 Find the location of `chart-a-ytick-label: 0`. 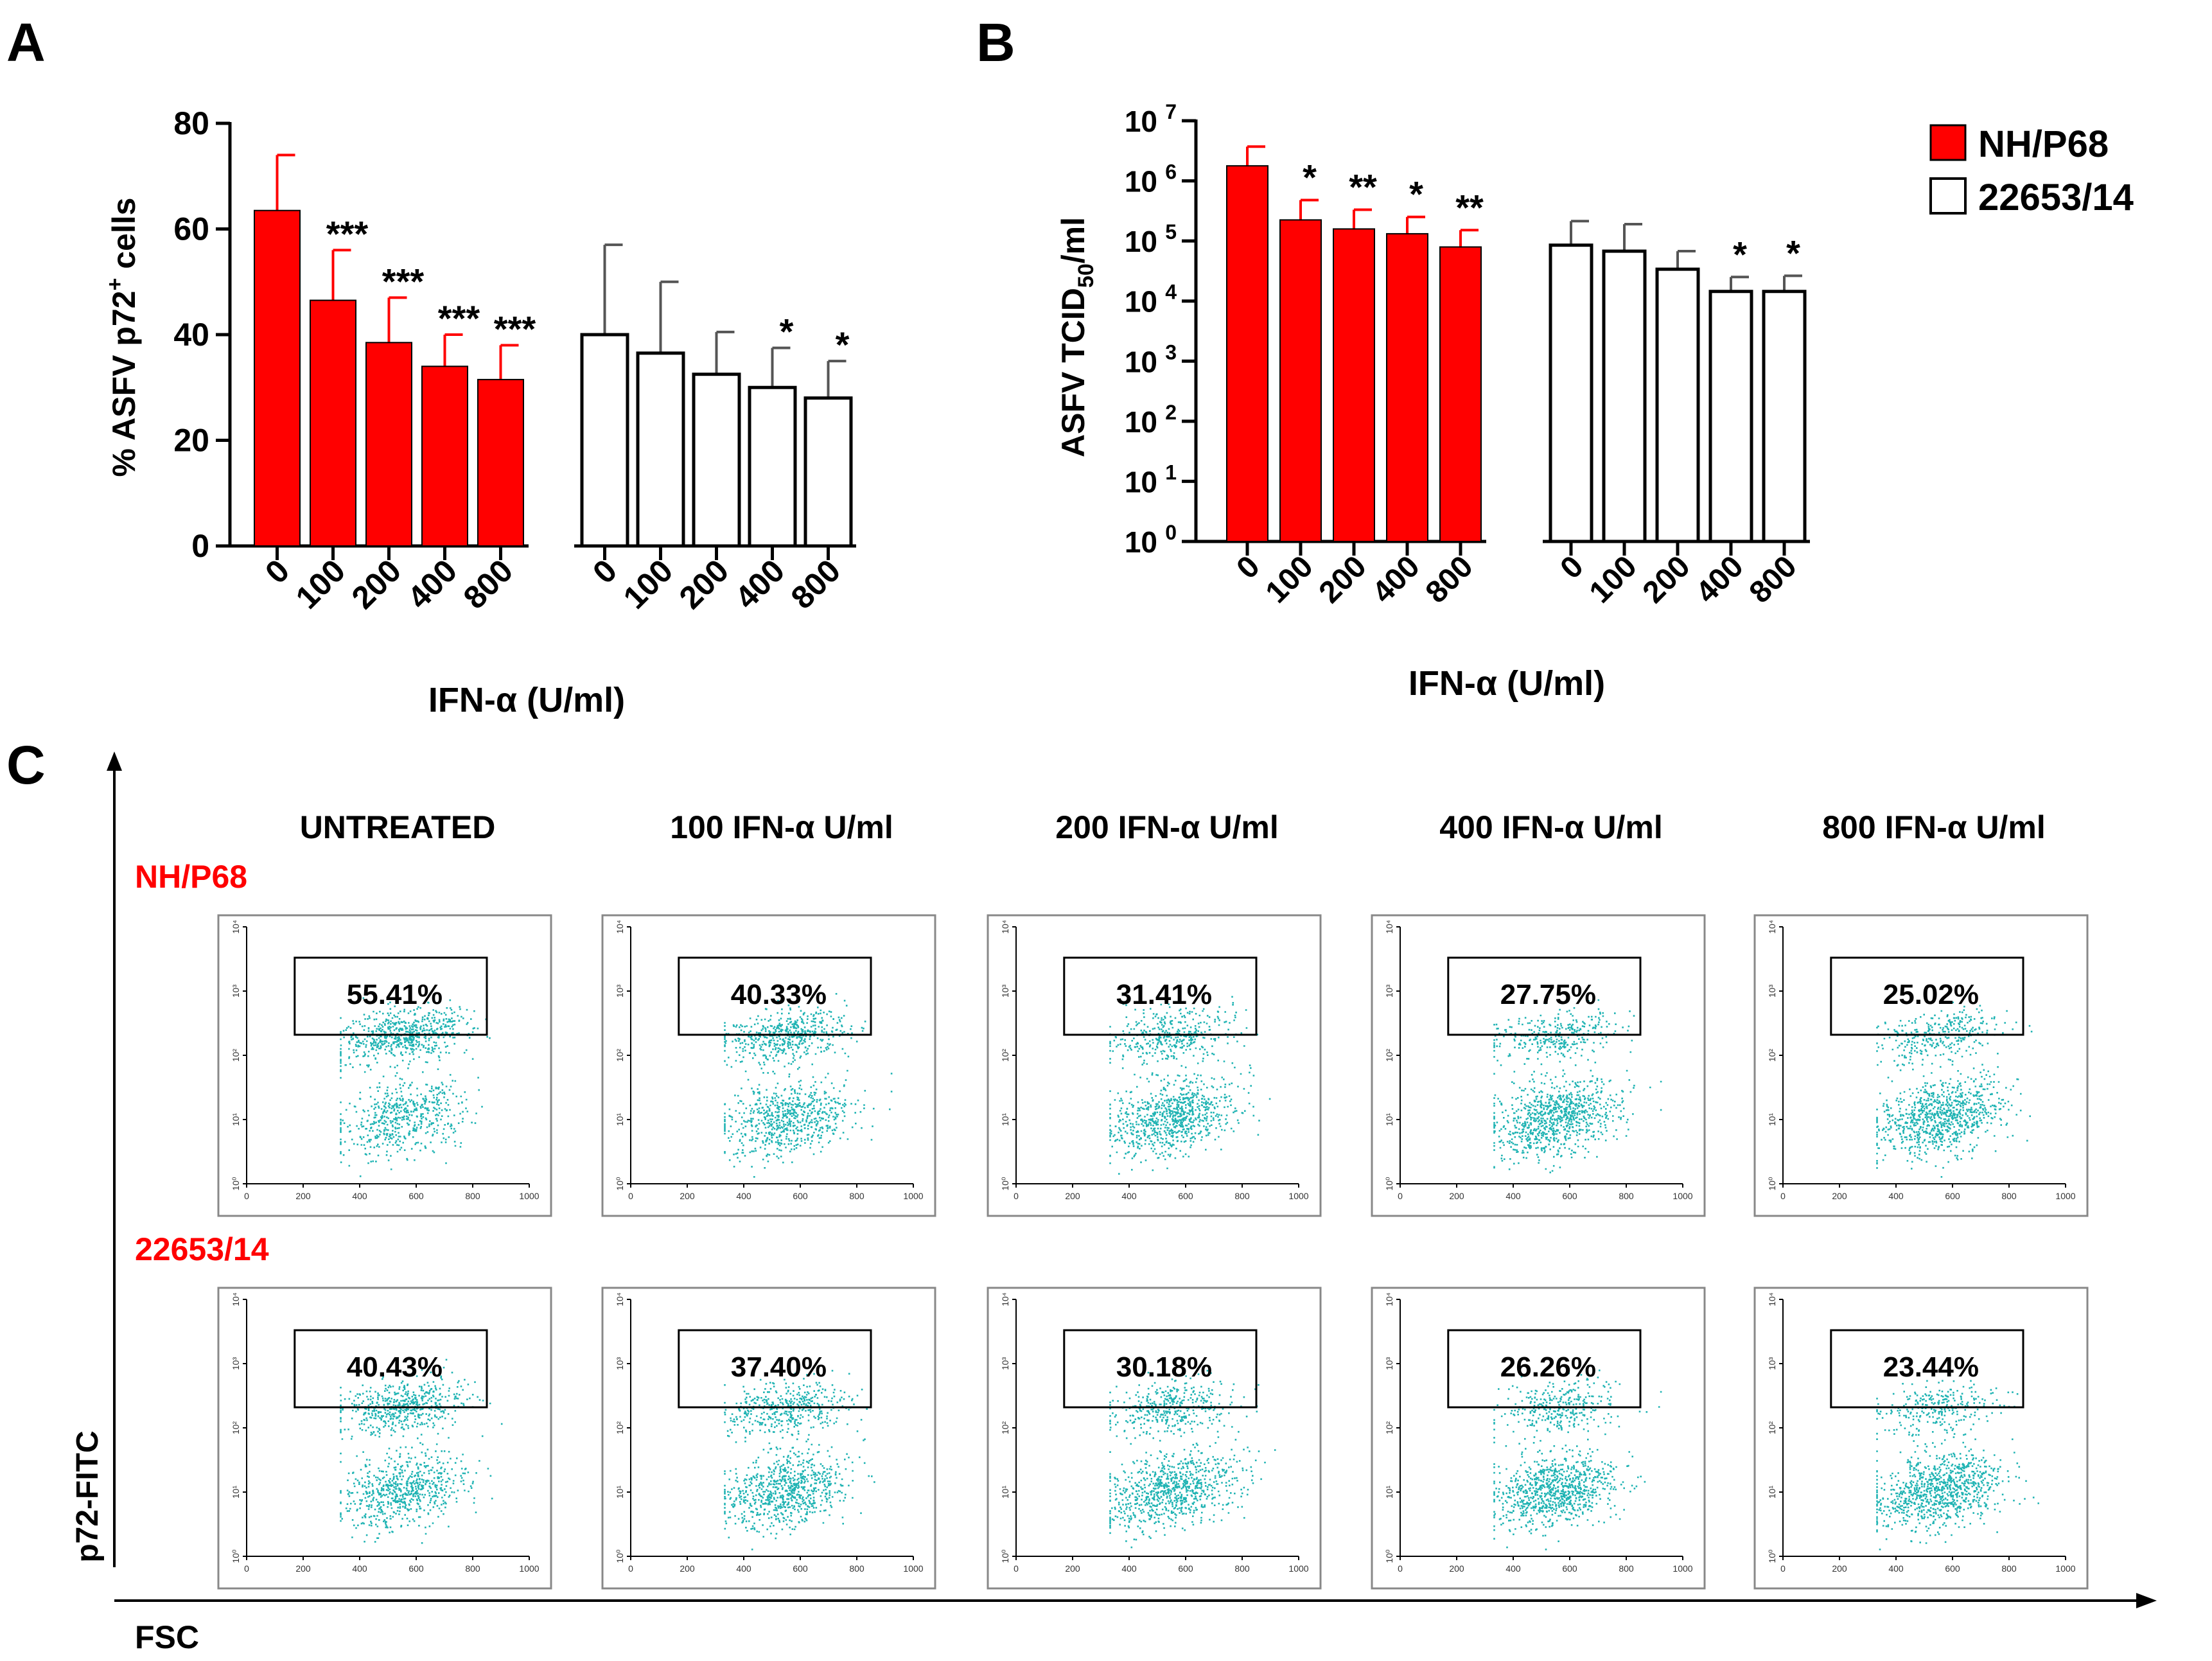

chart-a-ytick-label: 0 is located at coordinates (200, 546).